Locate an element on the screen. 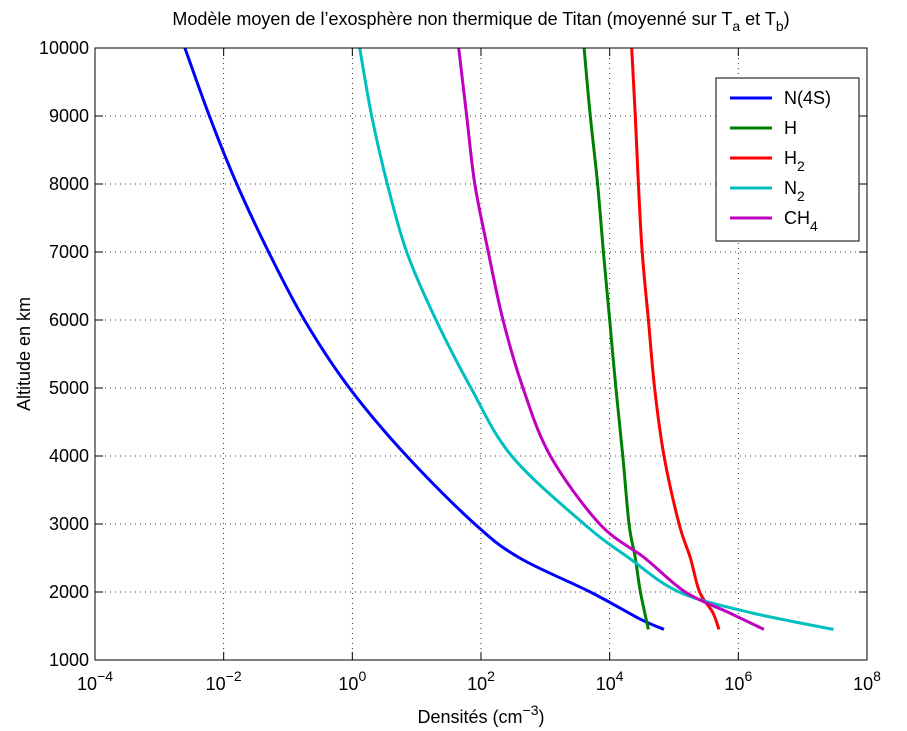 This screenshot has height=731, width=907. y-tick-label: 4000 is located at coordinates (69, 456).